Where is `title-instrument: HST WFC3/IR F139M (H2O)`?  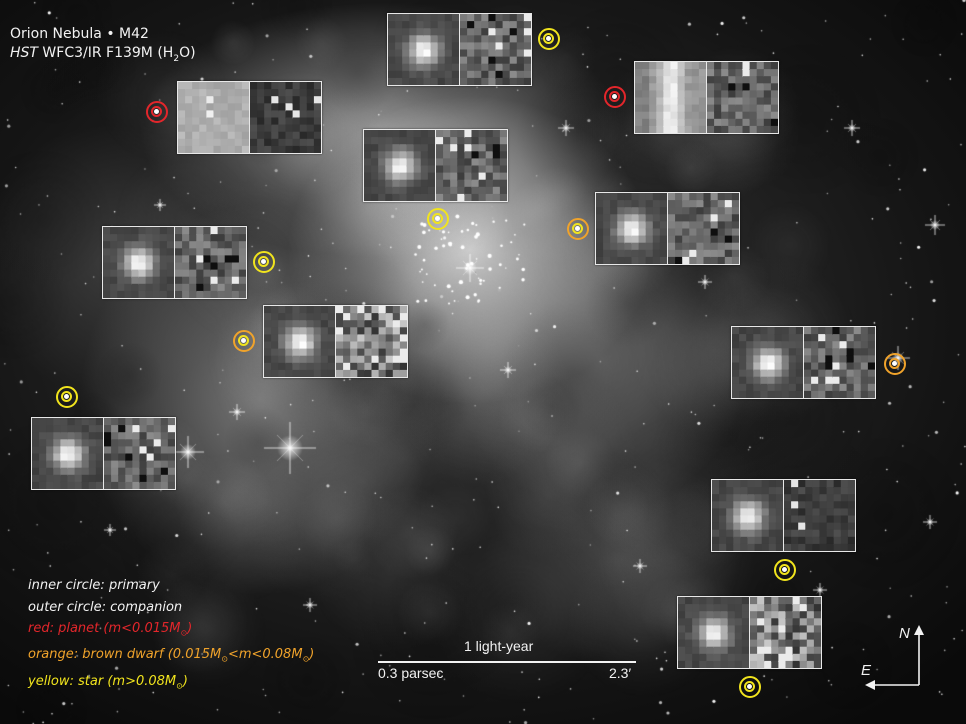
title-instrument: HST WFC3/IR F139M (H2O) is located at coordinates (103, 54).